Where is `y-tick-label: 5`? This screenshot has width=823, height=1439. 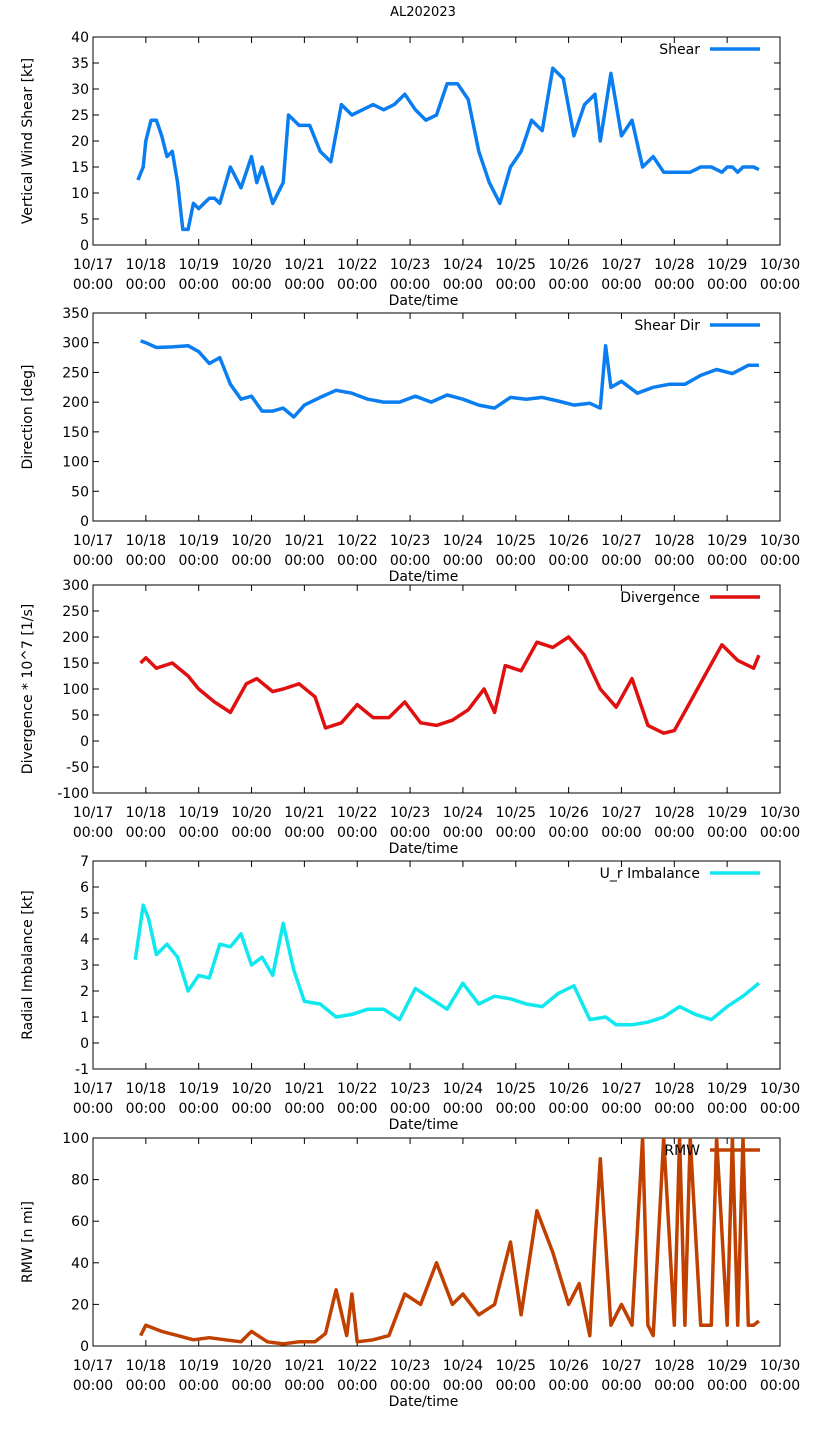 y-tick-label: 5 is located at coordinates (84, 220).